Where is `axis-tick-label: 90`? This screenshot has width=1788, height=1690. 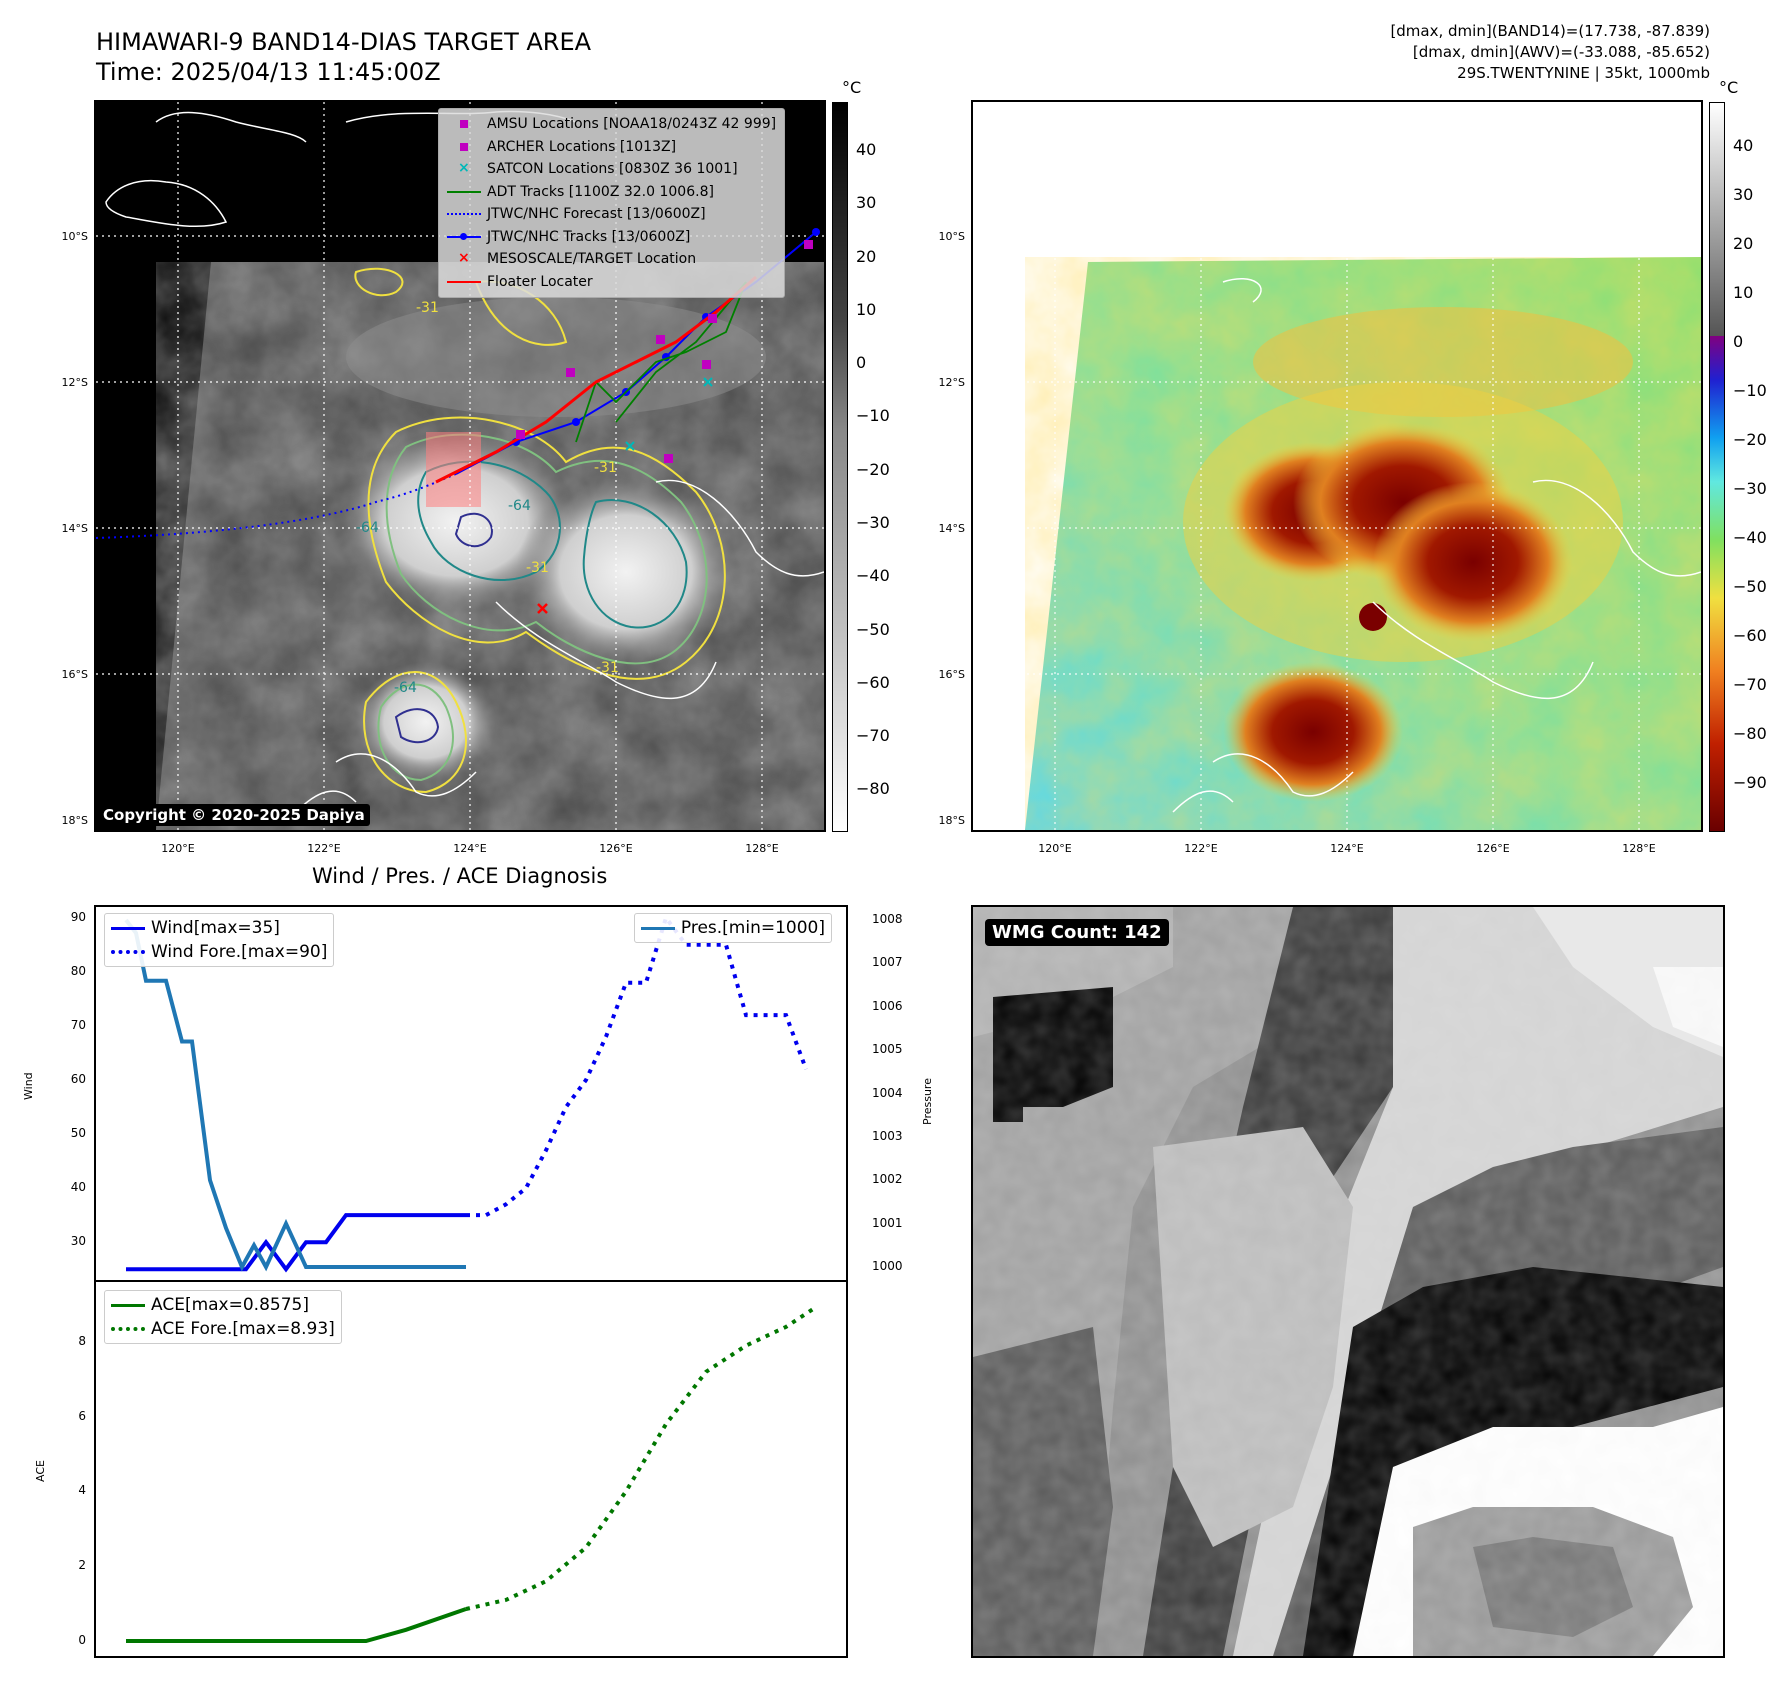 axis-tick-label: 90 is located at coordinates (78, 916).